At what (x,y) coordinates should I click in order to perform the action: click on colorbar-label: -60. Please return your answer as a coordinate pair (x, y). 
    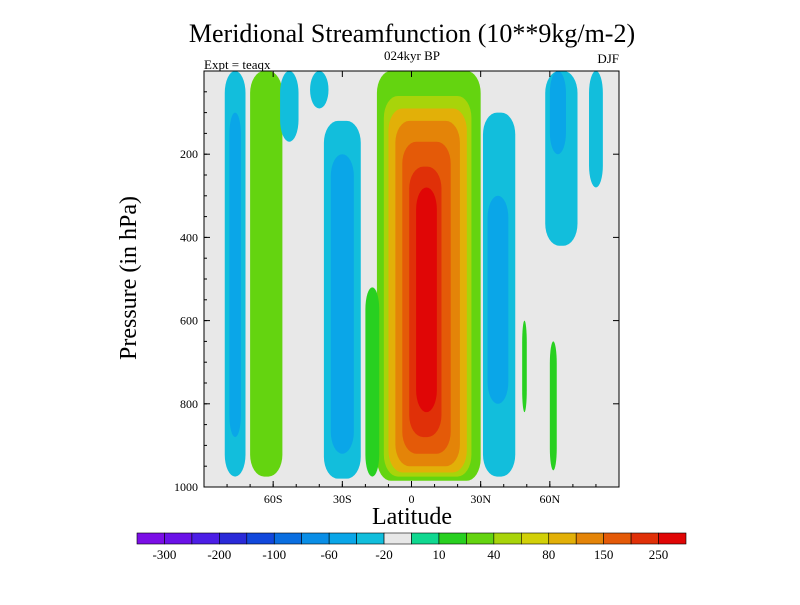
    Looking at the image, I should click on (328, 554).